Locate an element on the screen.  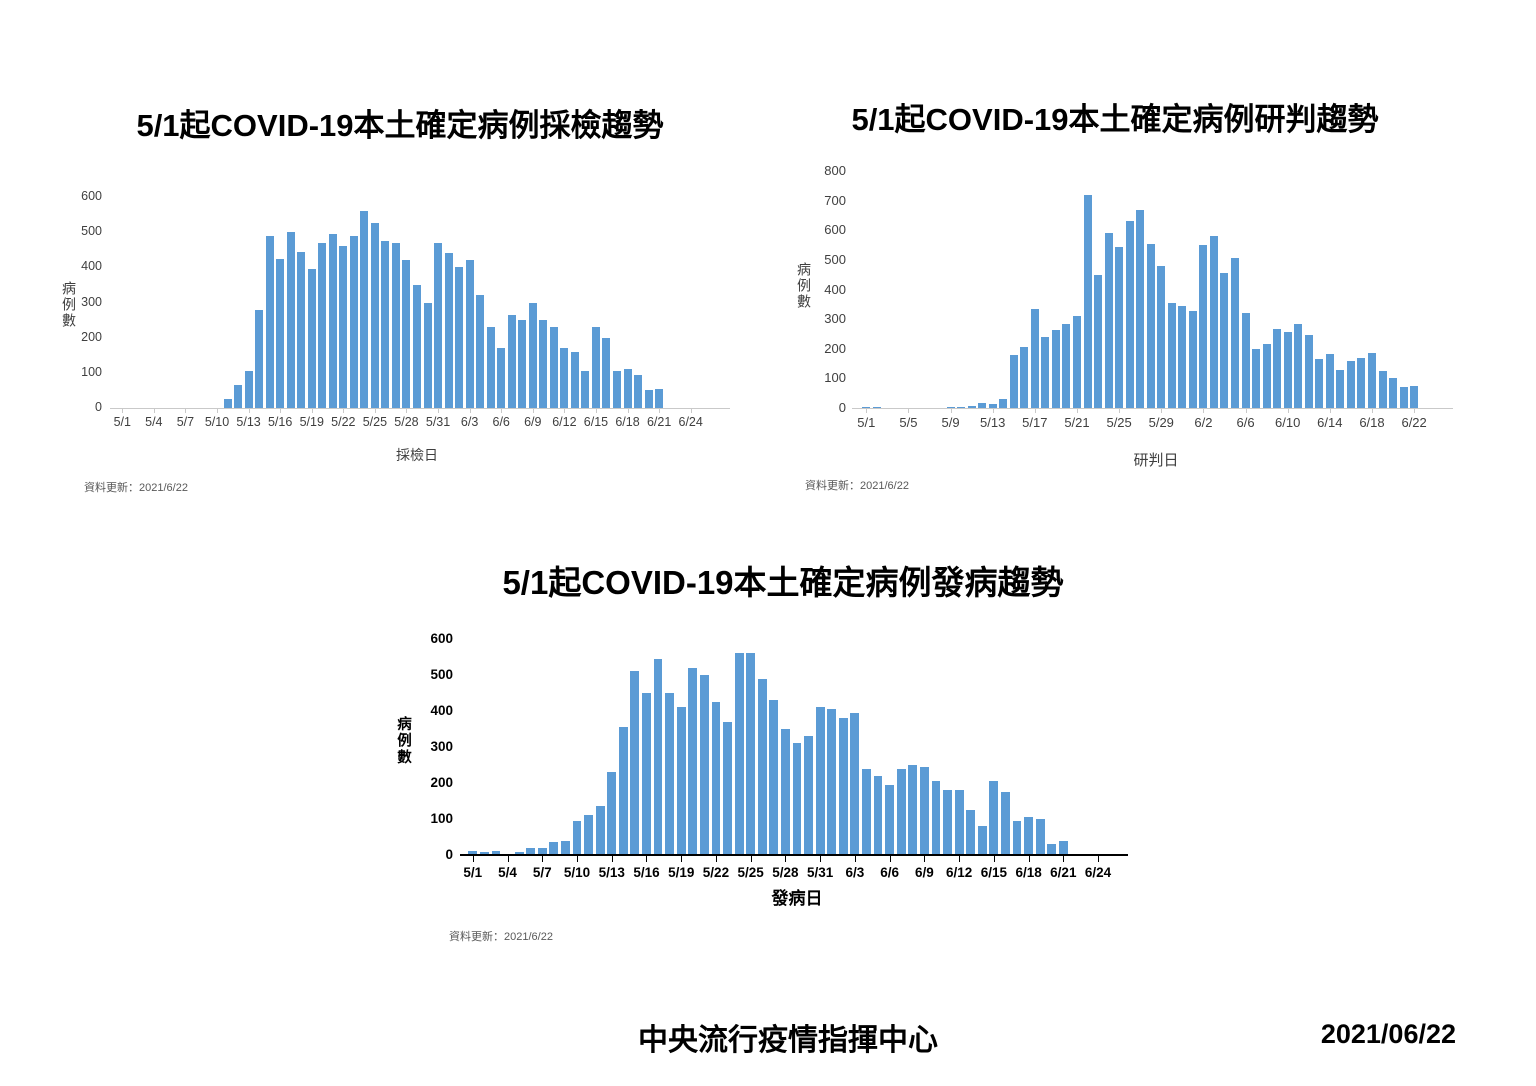
bar-5/27 is located at coordinates (1140, 309).